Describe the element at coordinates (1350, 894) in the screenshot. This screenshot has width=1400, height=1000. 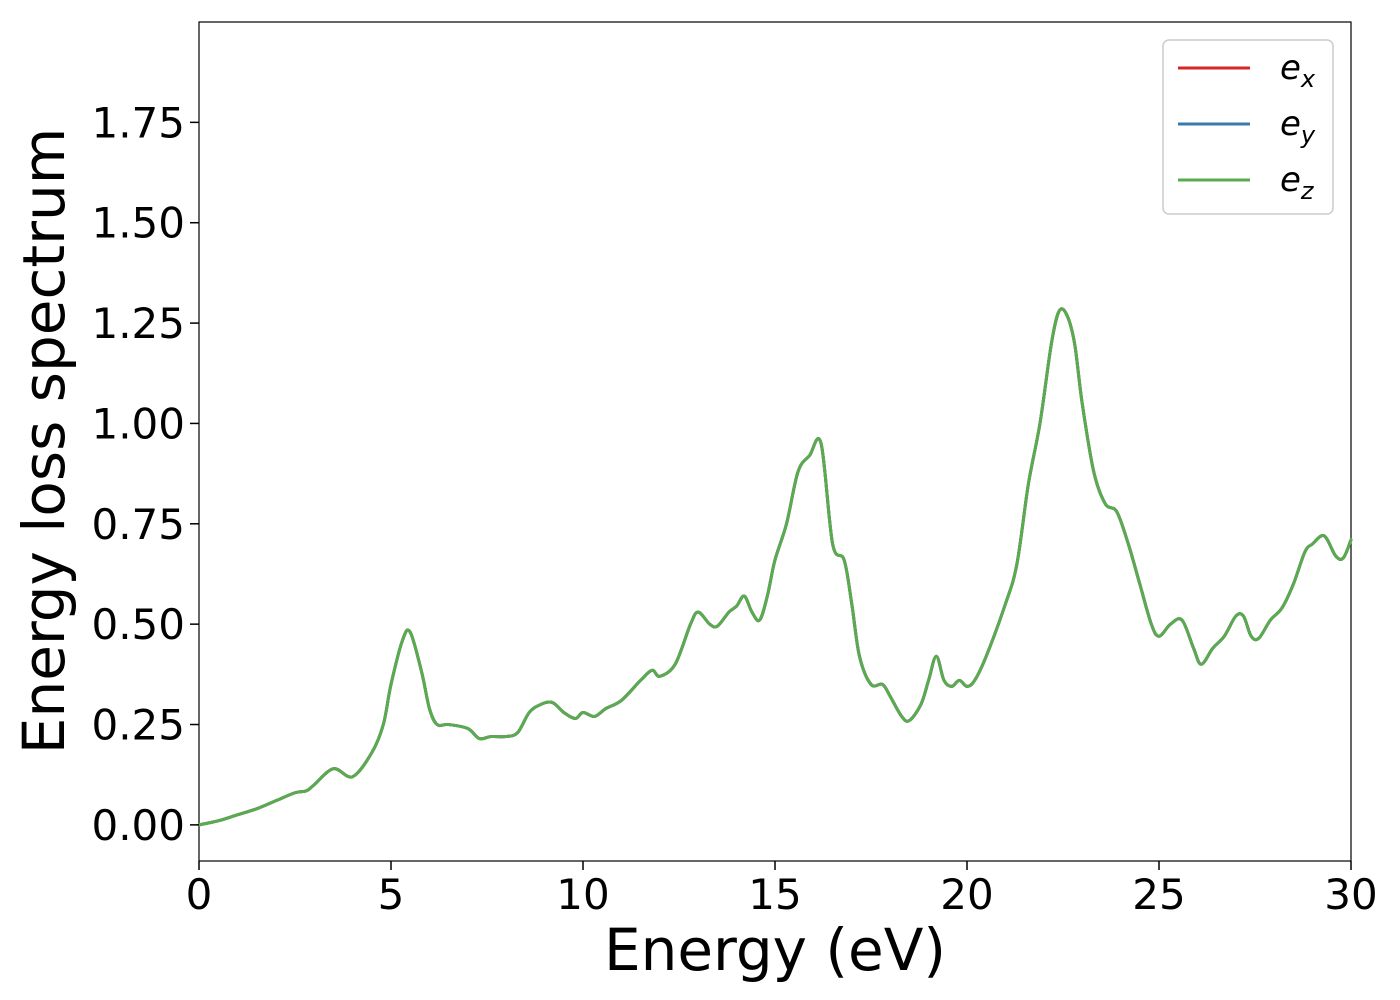
I see `x-tick-label: 30` at that location.